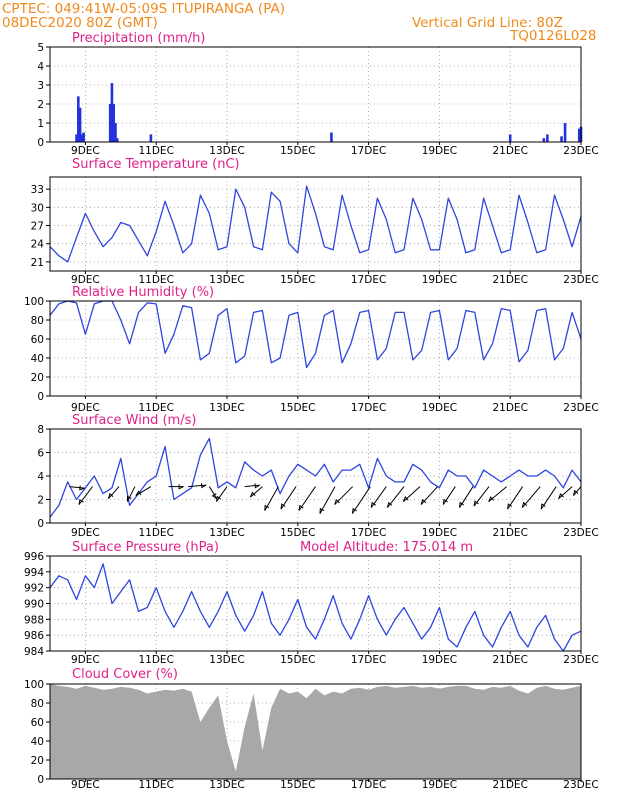  What do you see at coordinates (156, 164) in the screenshot?
I see `panel-title: Surface Temperature (nC)` at bounding box center [156, 164].